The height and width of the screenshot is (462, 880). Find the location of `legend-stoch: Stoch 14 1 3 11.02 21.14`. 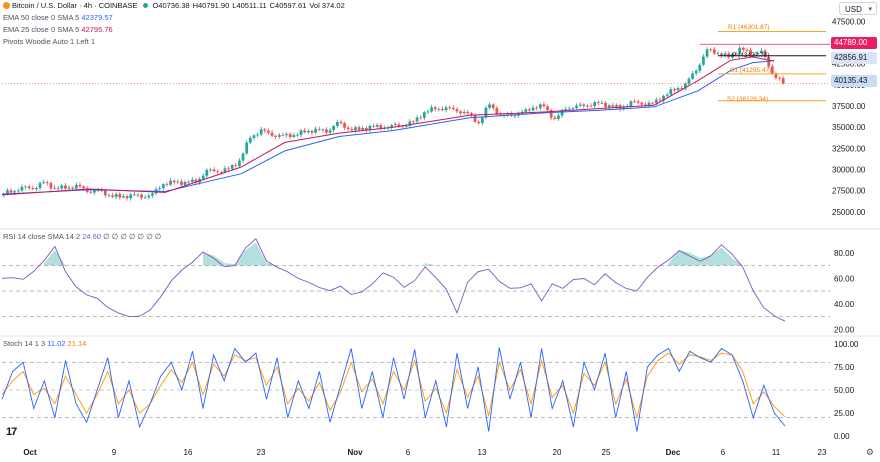

legend-stoch: Stoch 14 1 3 11.02 21.14 is located at coordinates (44, 344).